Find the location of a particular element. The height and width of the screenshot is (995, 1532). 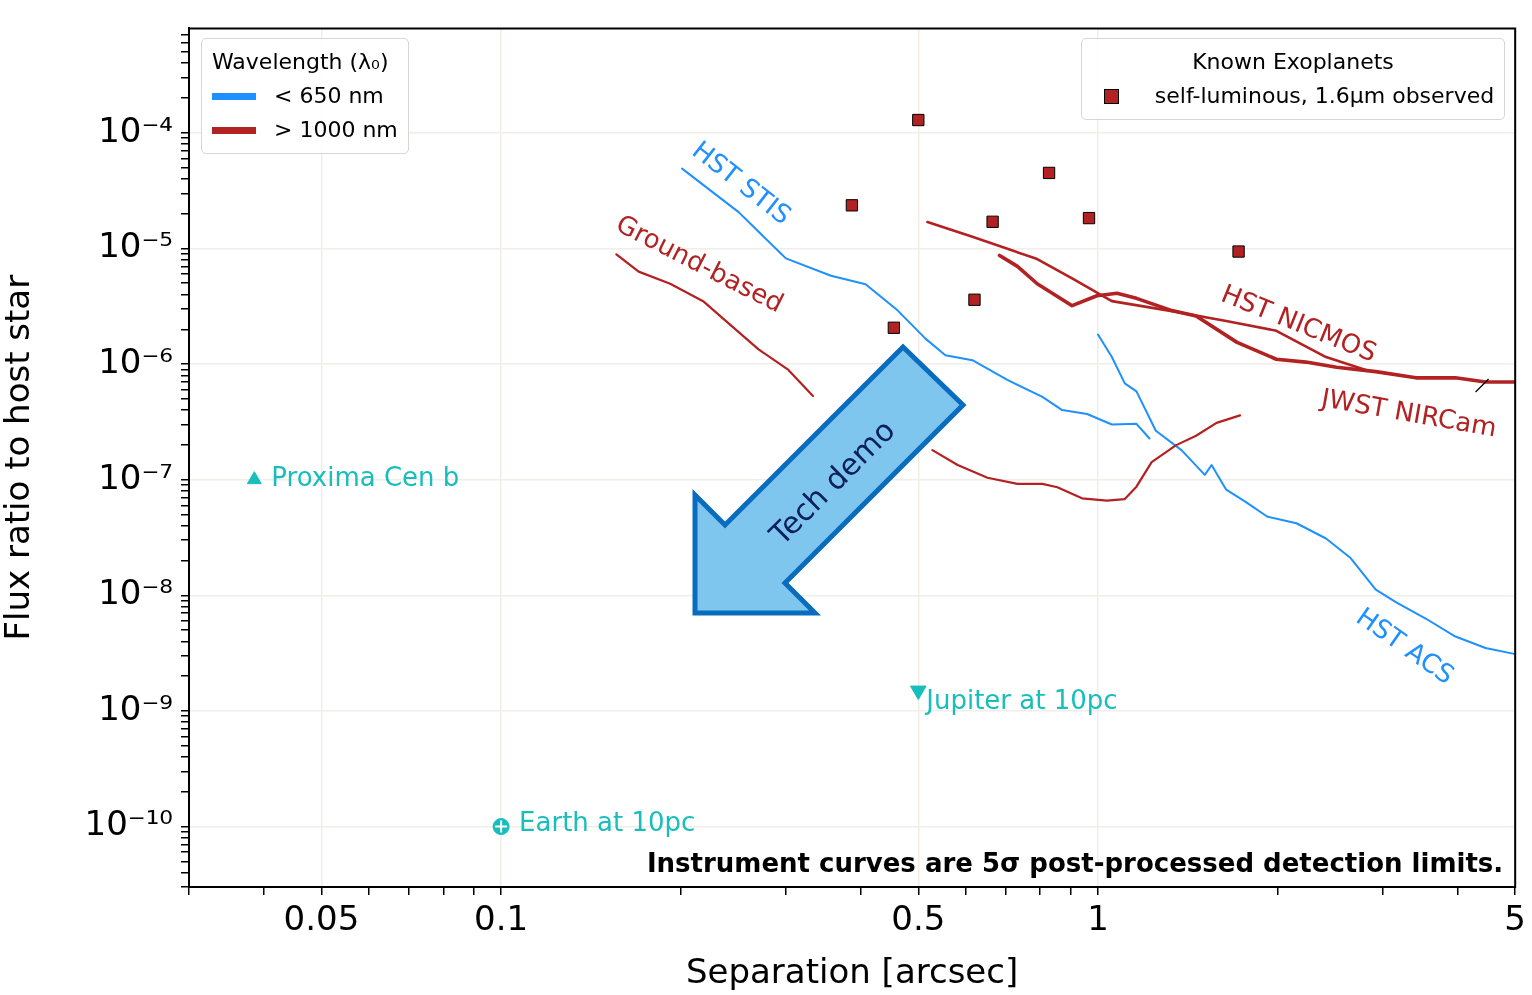

x-tick-label: 1 is located at coordinates (1098, 918).